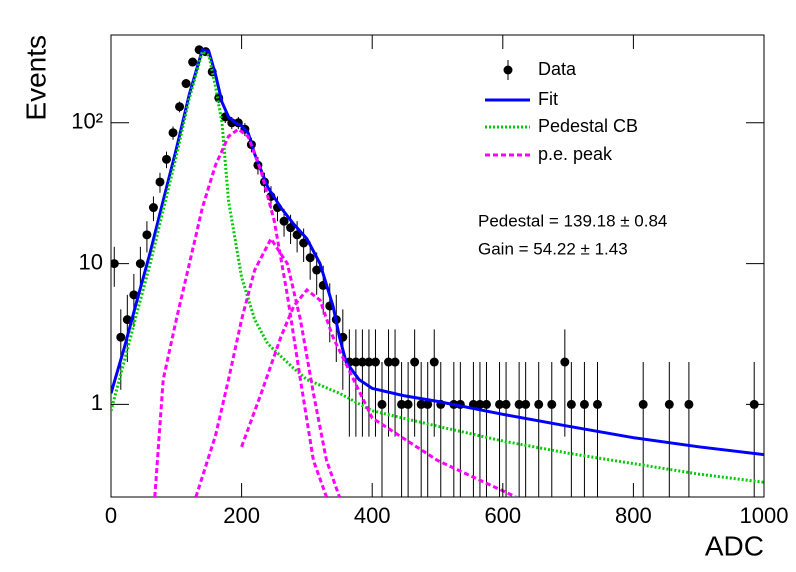 The width and height of the screenshot is (796, 572). I want to click on y-tick-label: 10, so click(91, 261).